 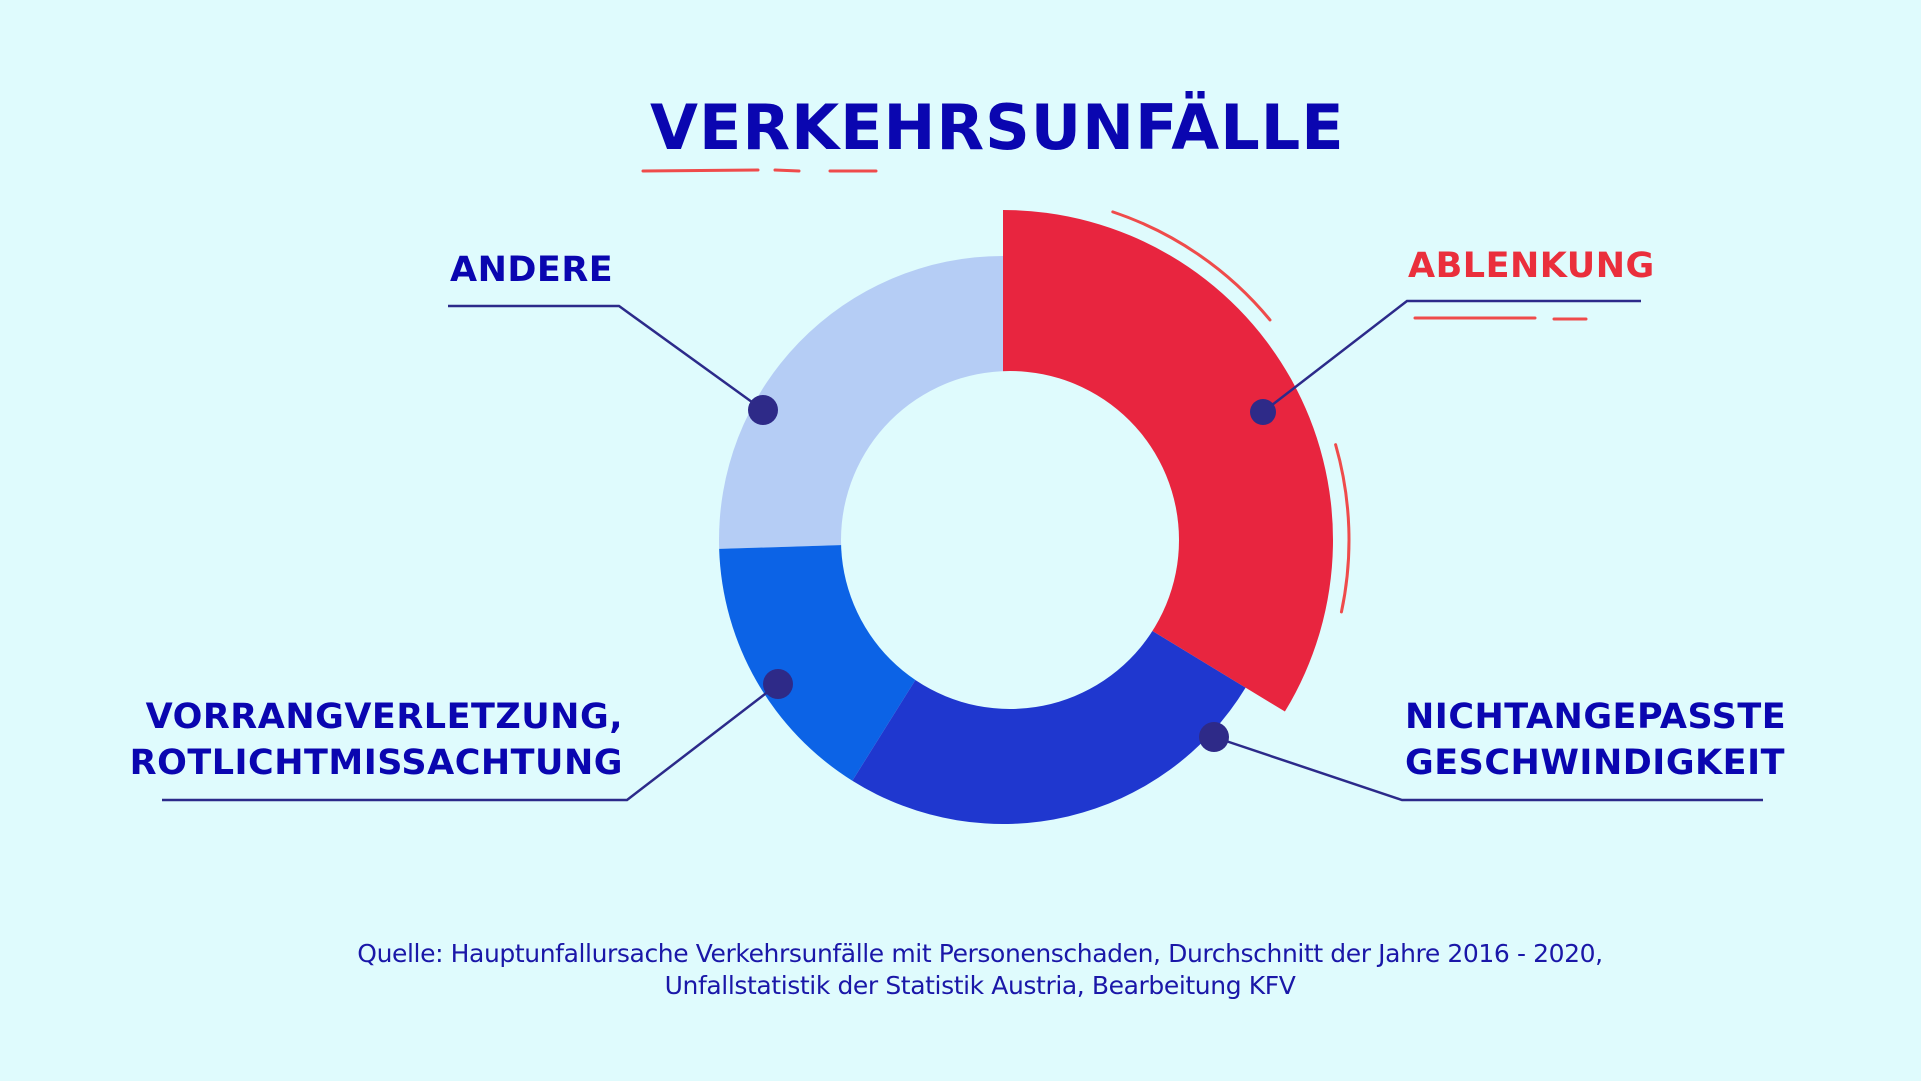 What do you see at coordinates (759, 170) in the screenshot?
I see `title-underline-decoration` at bounding box center [759, 170].